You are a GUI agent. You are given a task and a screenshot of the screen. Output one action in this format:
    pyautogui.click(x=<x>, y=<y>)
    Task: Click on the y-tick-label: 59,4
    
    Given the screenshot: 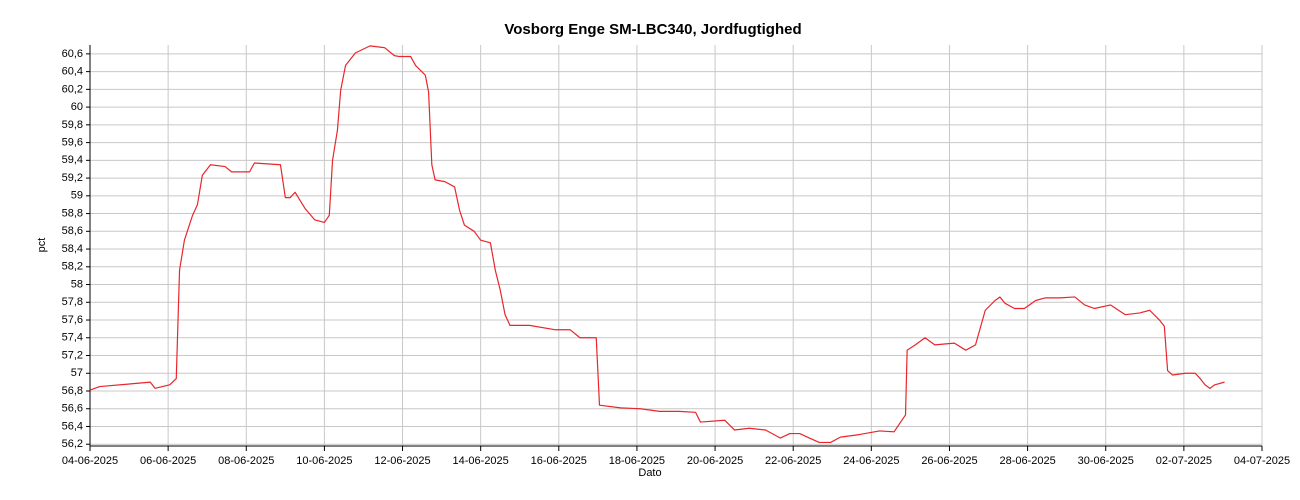 What is the action you would take?
    pyautogui.click(x=72, y=160)
    